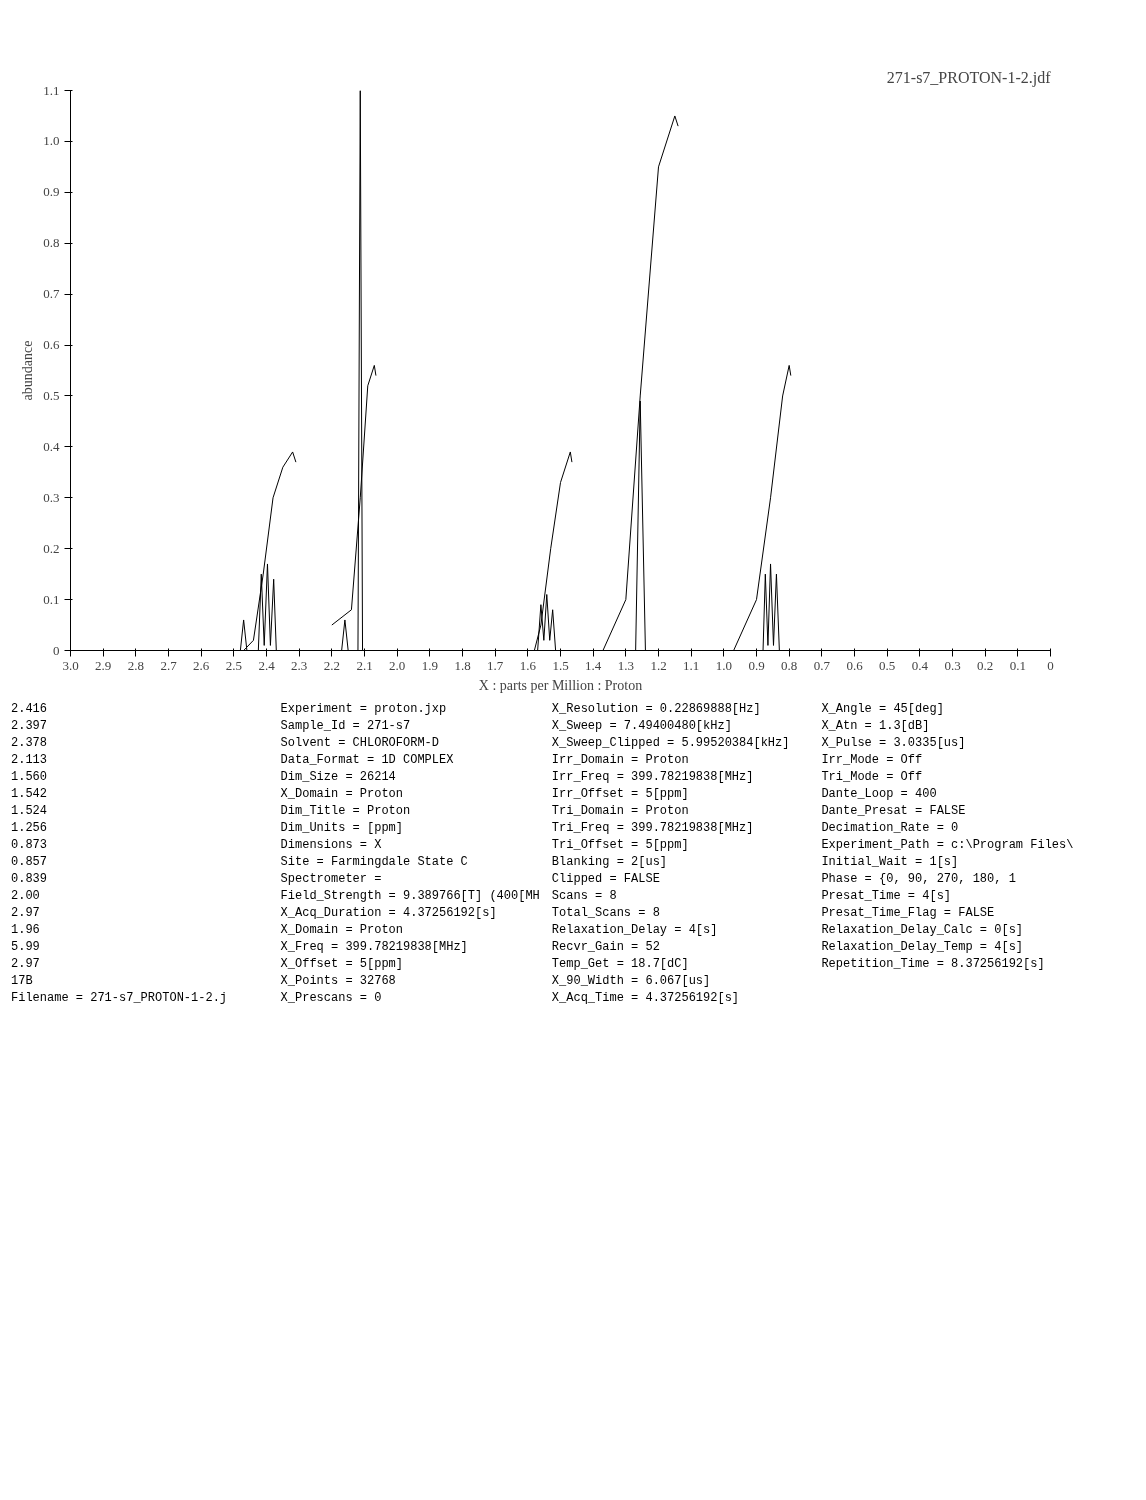 The height and width of the screenshot is (1500, 1146). I want to click on y-tick-label: 0, so click(56, 650).